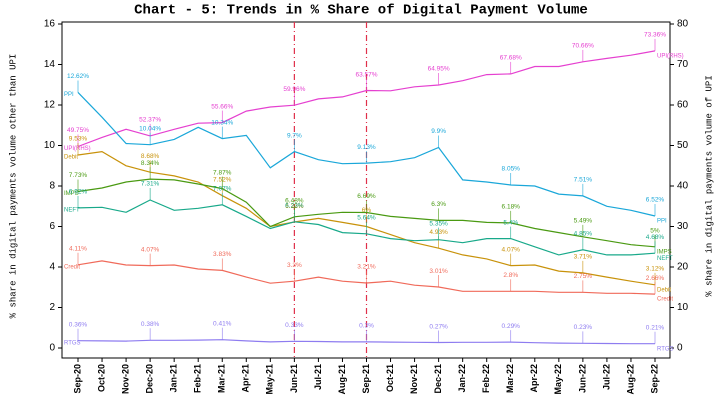 Image resolution: width=722 pixels, height=406 pixels. I want to click on data-label: 7.31%, so click(150, 184).